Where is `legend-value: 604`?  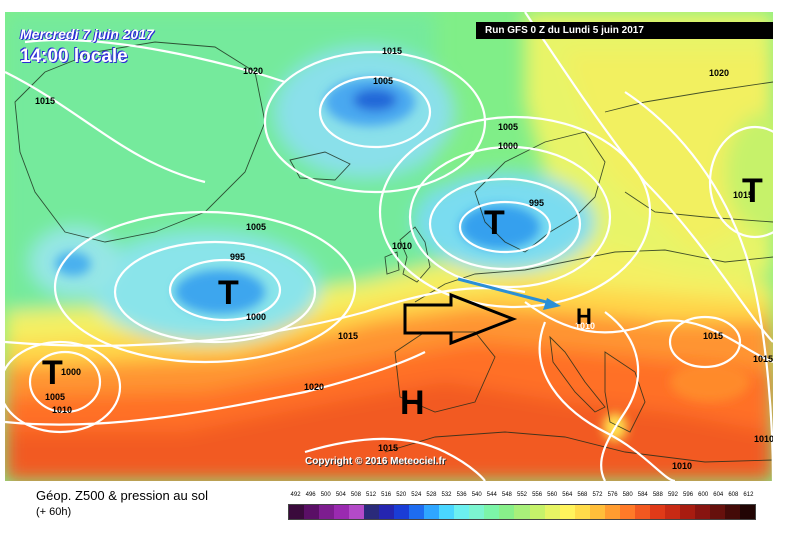 legend-value: 604 is located at coordinates (718, 495).